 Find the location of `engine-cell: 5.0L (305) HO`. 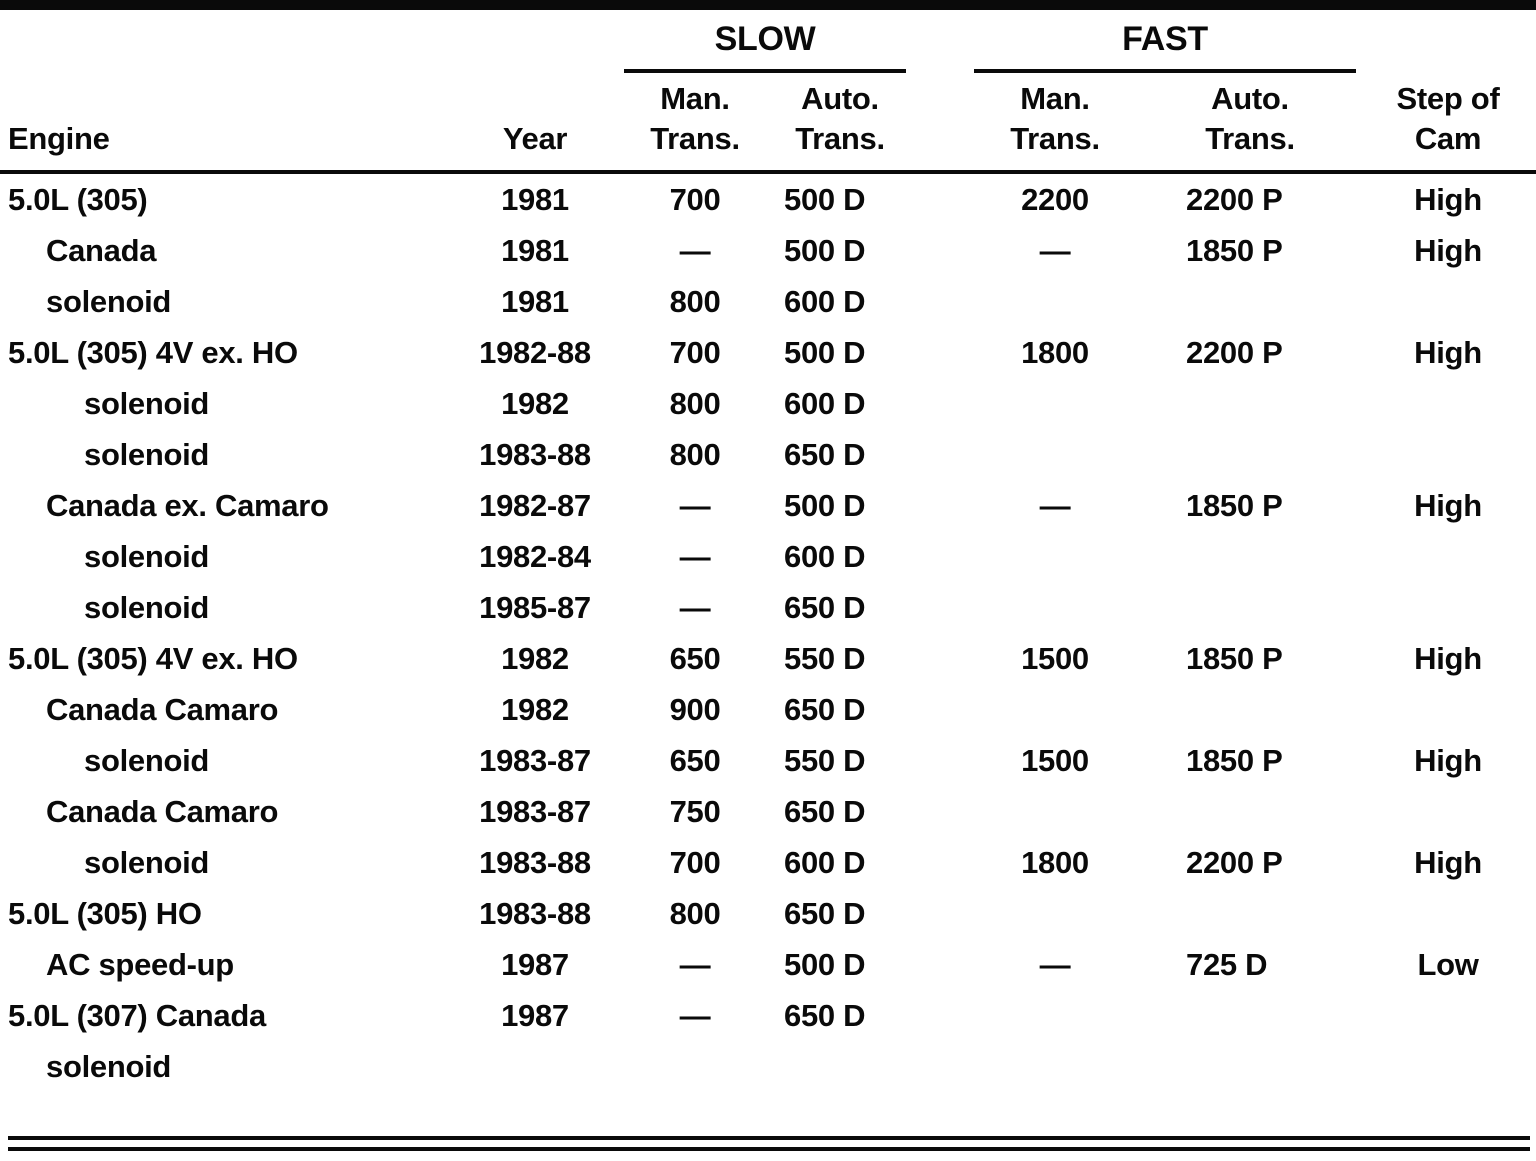

engine-cell: 5.0L (305) HO is located at coordinates (105, 913).